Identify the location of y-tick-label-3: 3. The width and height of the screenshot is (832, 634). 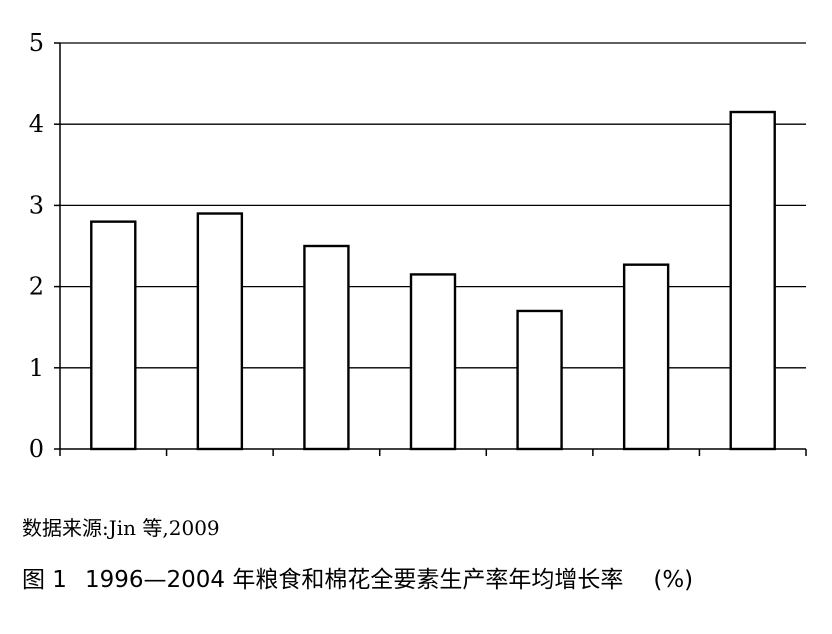
(36, 205).